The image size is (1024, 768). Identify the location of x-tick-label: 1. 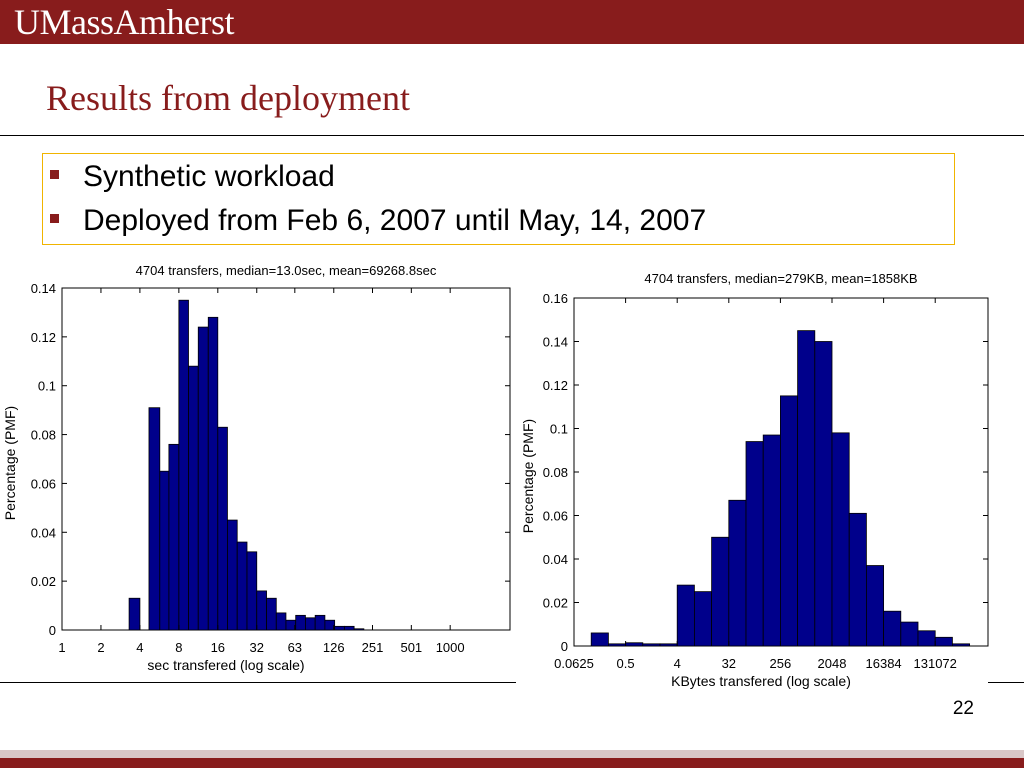
(61, 647).